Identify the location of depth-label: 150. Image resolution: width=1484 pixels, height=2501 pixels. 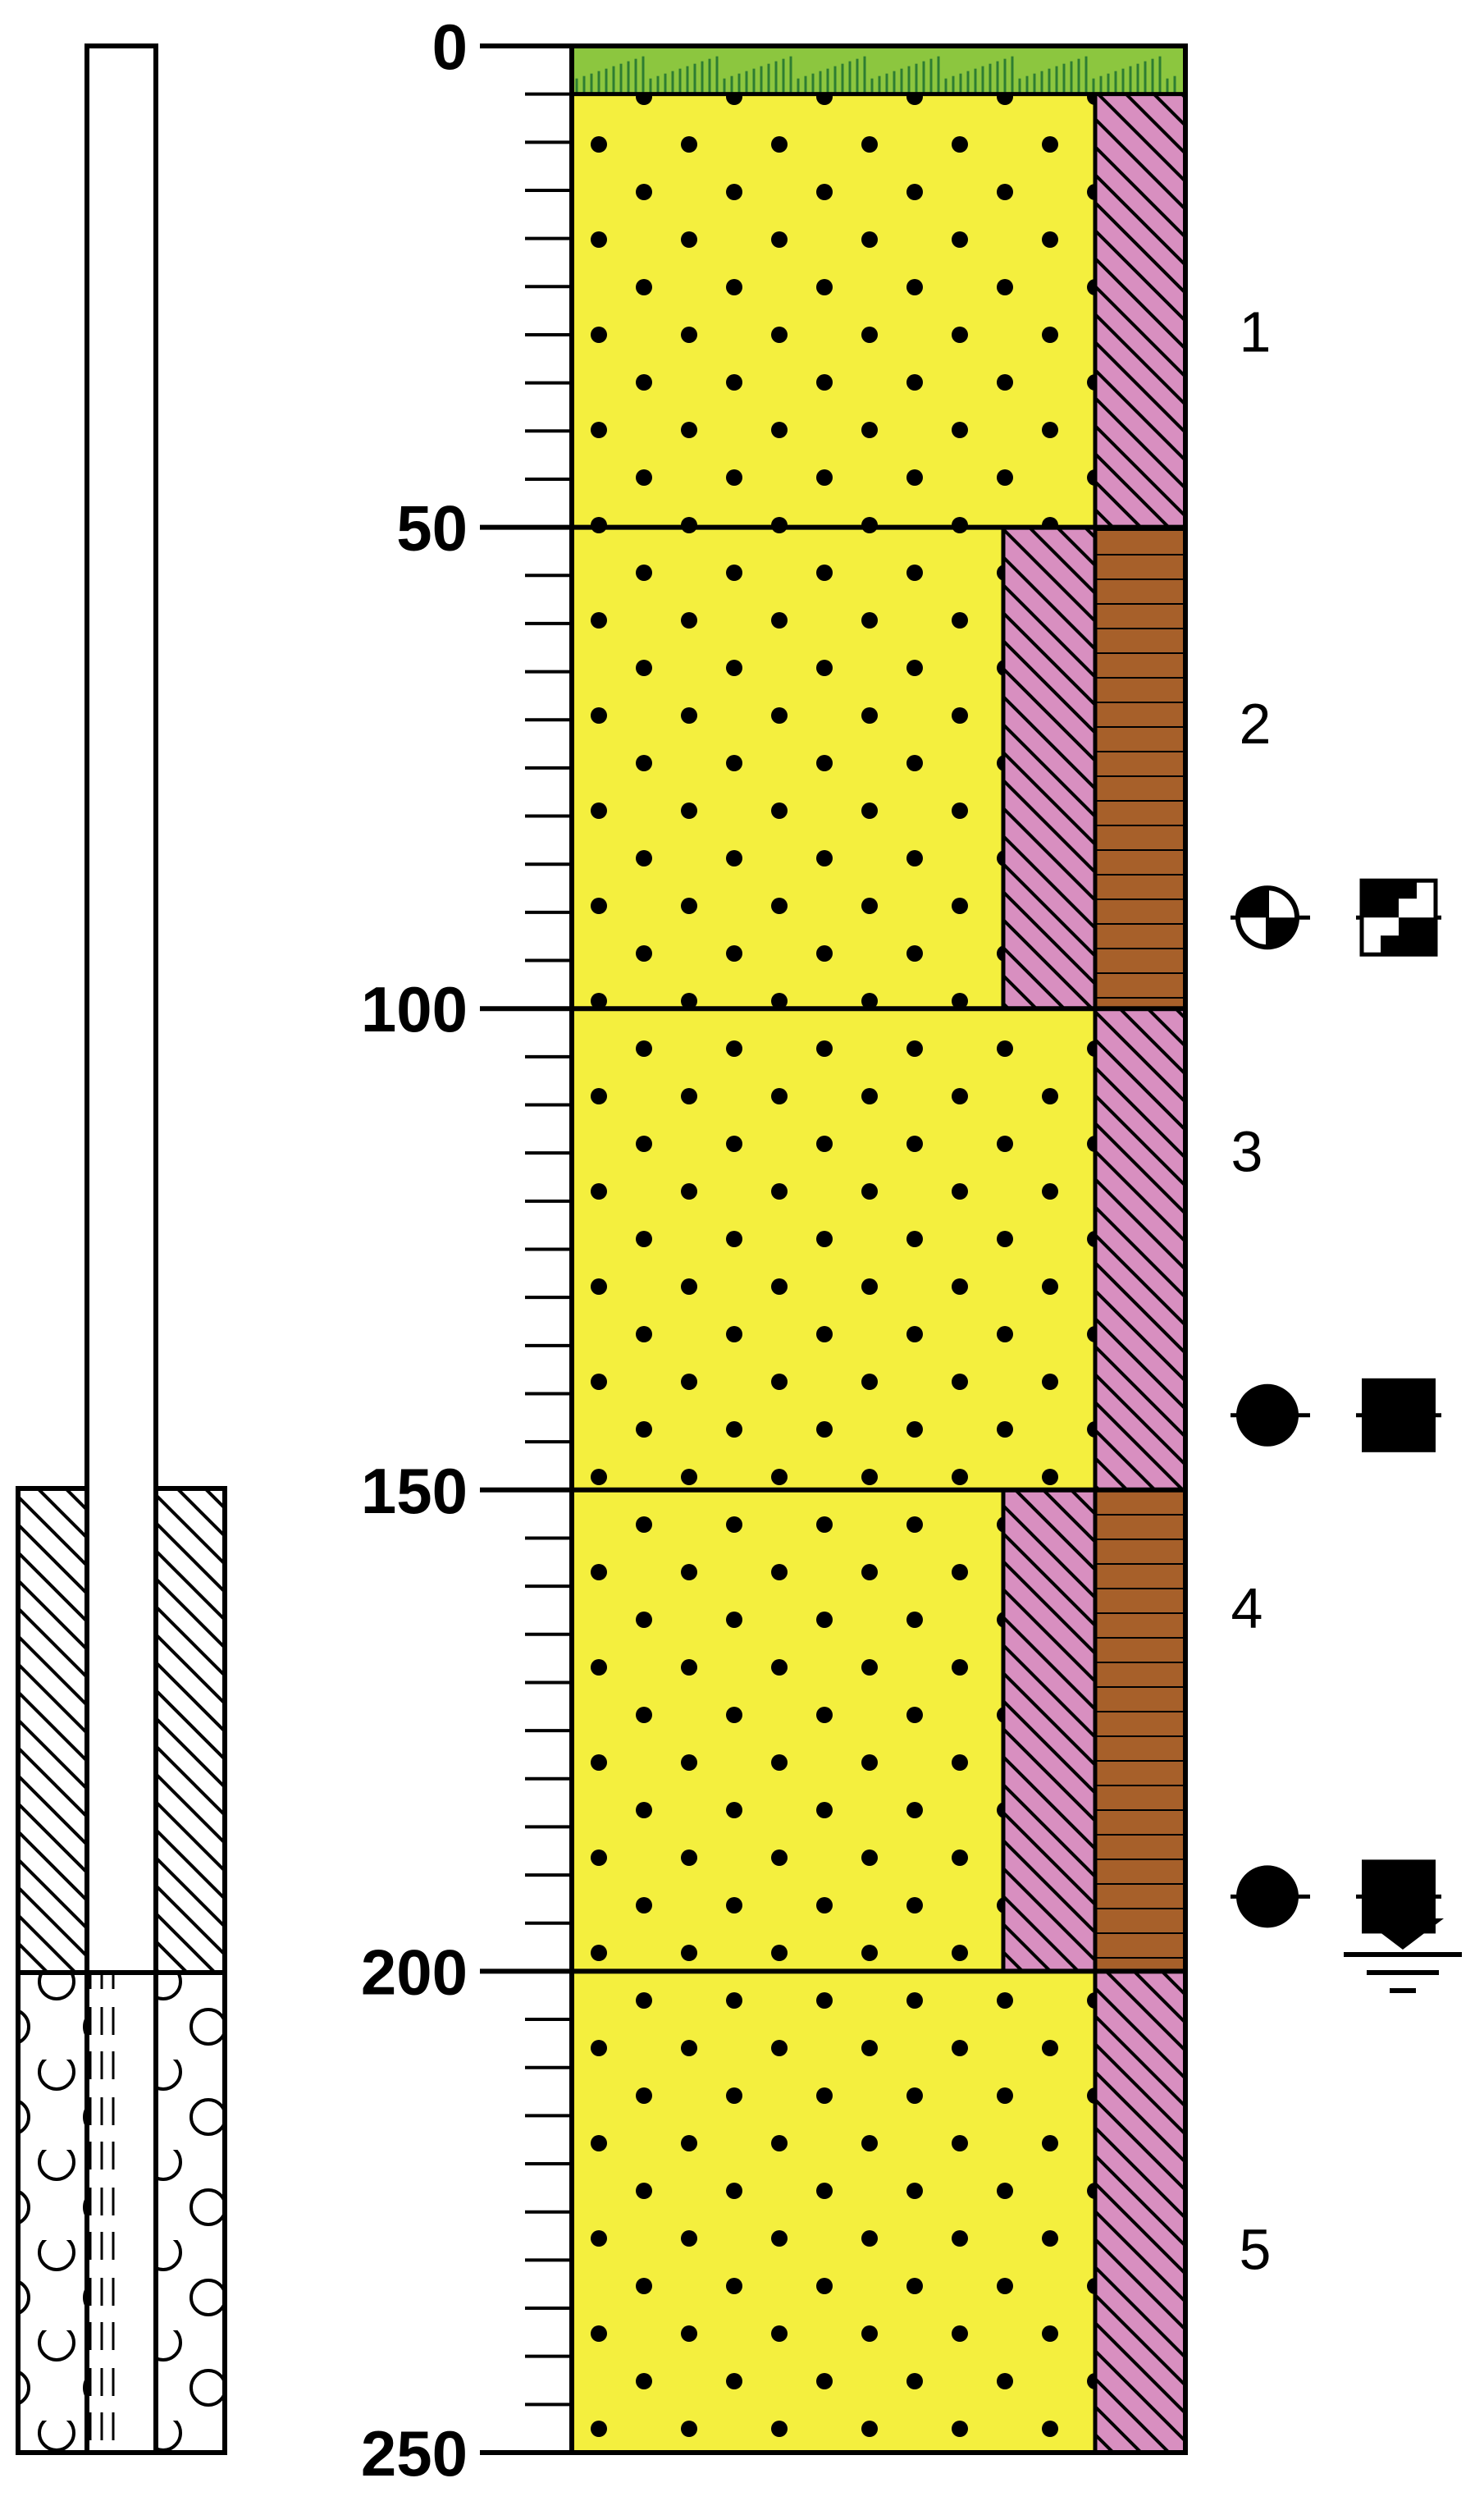
(414, 1491).